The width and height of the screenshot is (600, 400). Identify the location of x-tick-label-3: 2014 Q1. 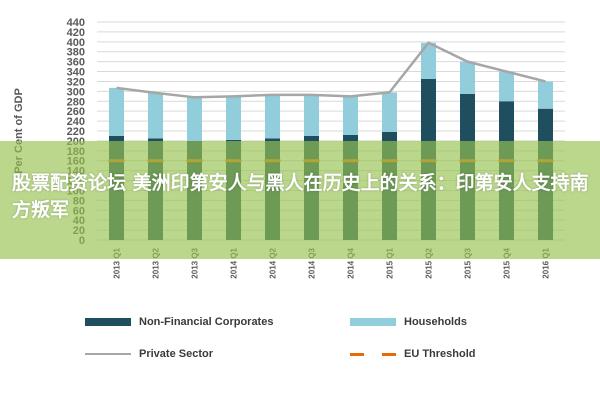
(234, 262).